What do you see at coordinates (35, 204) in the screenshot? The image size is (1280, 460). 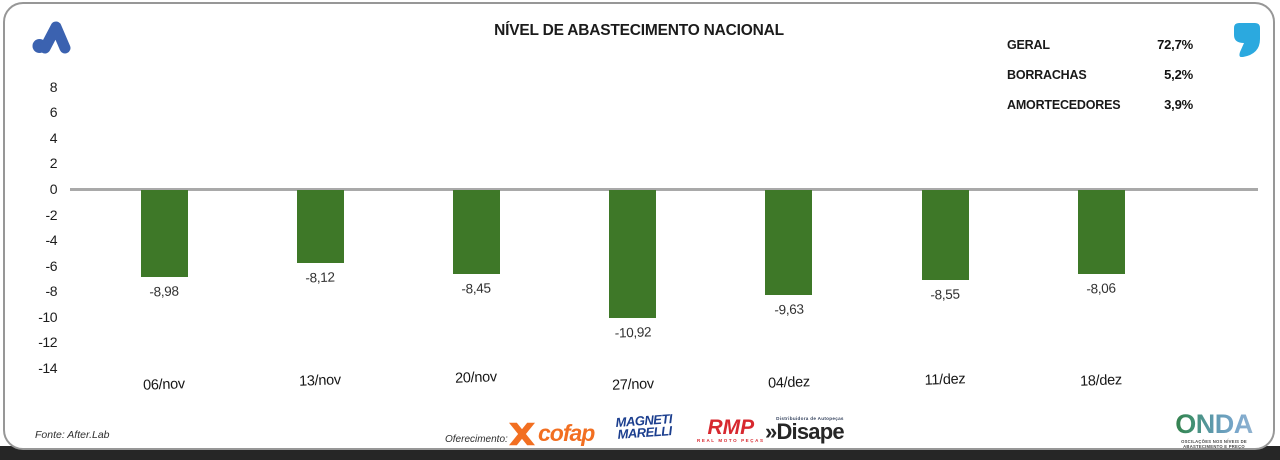 I see `y-axis: 8 6 4 2 0 -2 -4 -6 -8 -10 -12 -14` at bounding box center [35, 204].